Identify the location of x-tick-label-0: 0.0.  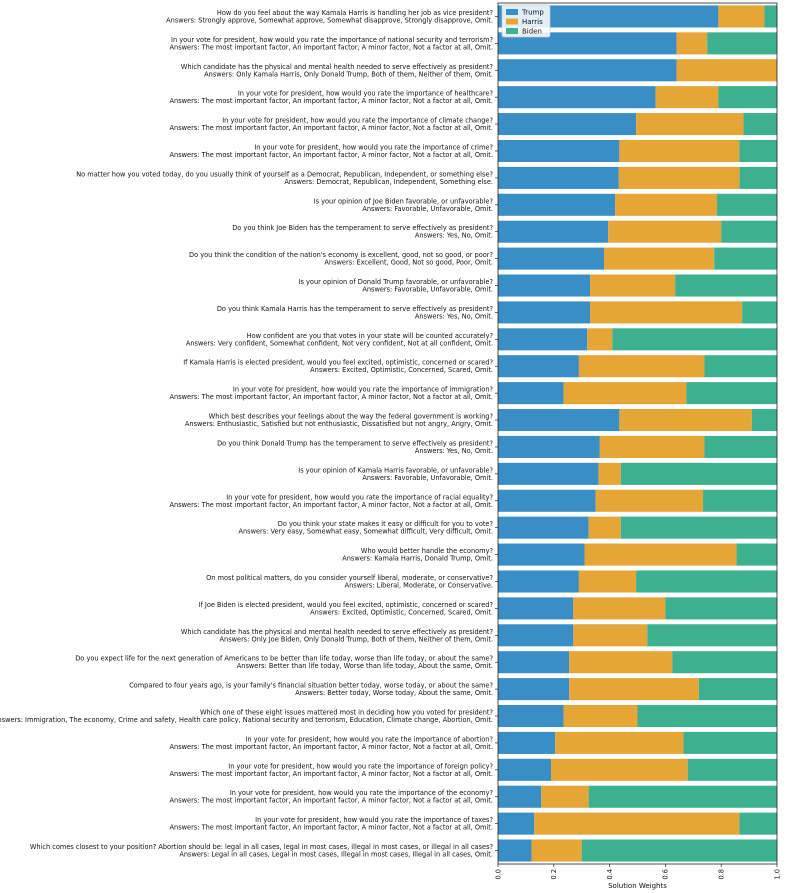
(498, 874).